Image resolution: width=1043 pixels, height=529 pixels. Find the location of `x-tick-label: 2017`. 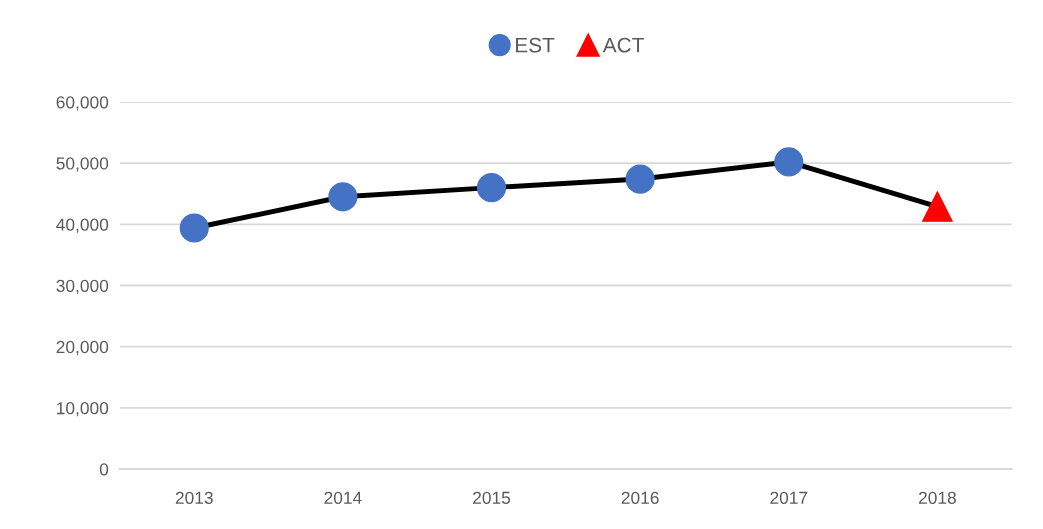

x-tick-label: 2017 is located at coordinates (789, 497).